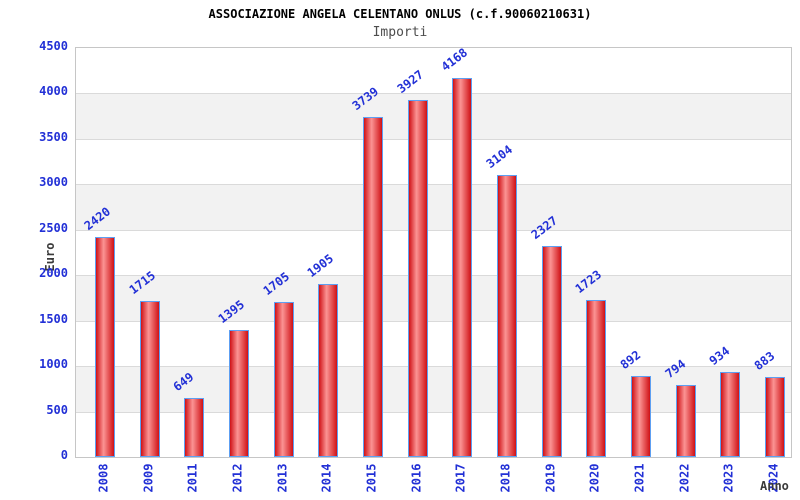  Describe the element at coordinates (53, 136) in the screenshot. I see `y-tick-label: 3500` at that location.